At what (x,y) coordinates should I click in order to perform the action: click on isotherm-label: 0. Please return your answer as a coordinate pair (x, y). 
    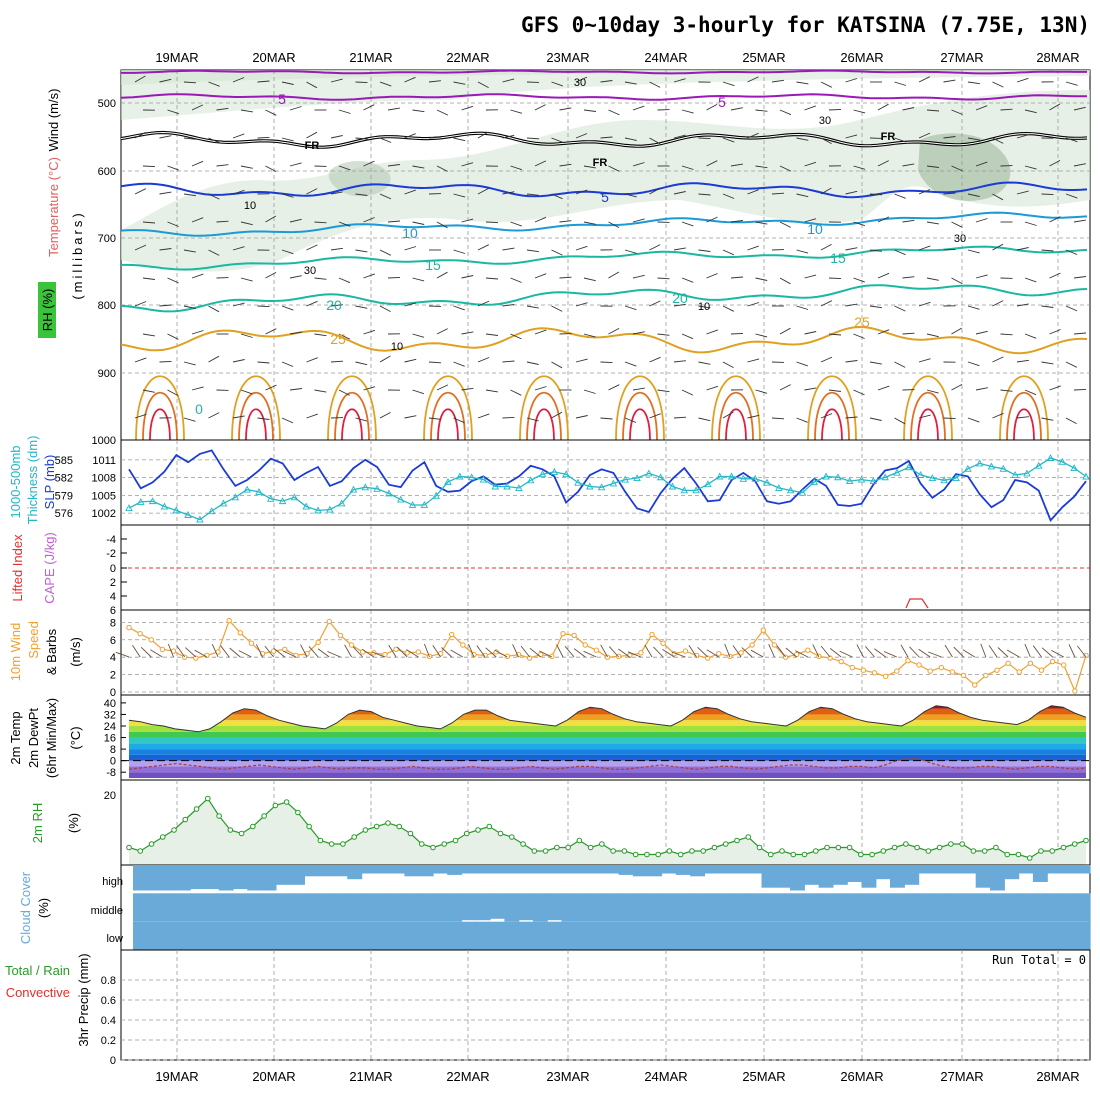
    Looking at the image, I should click on (199, 409).